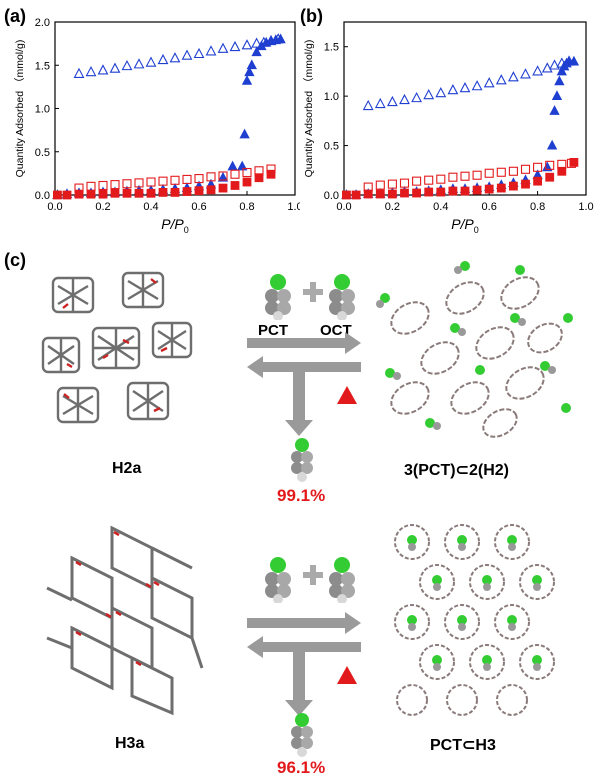 Image resolution: width=596 pixels, height=783 pixels. What do you see at coordinates (301, 767) in the screenshot?
I see `yield-2: 96.1%` at bounding box center [301, 767].